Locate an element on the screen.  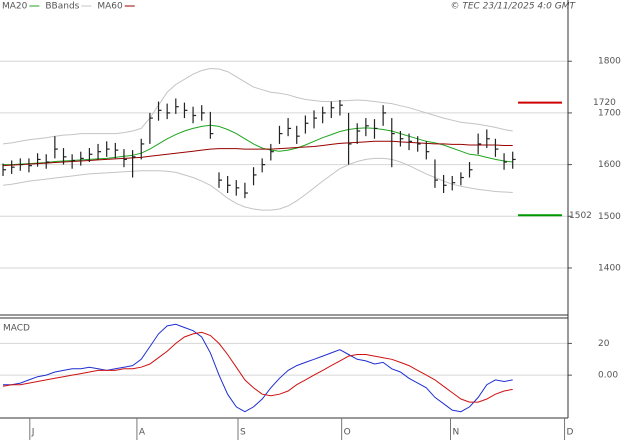
y-tick-label: 1500 is located at coordinates (609, 217).